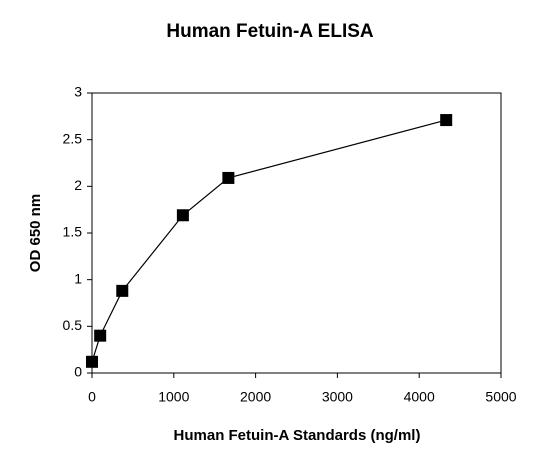 The image size is (547, 452). Describe the element at coordinates (337, 397) in the screenshot. I see `x-tick-label: 3000` at that location.